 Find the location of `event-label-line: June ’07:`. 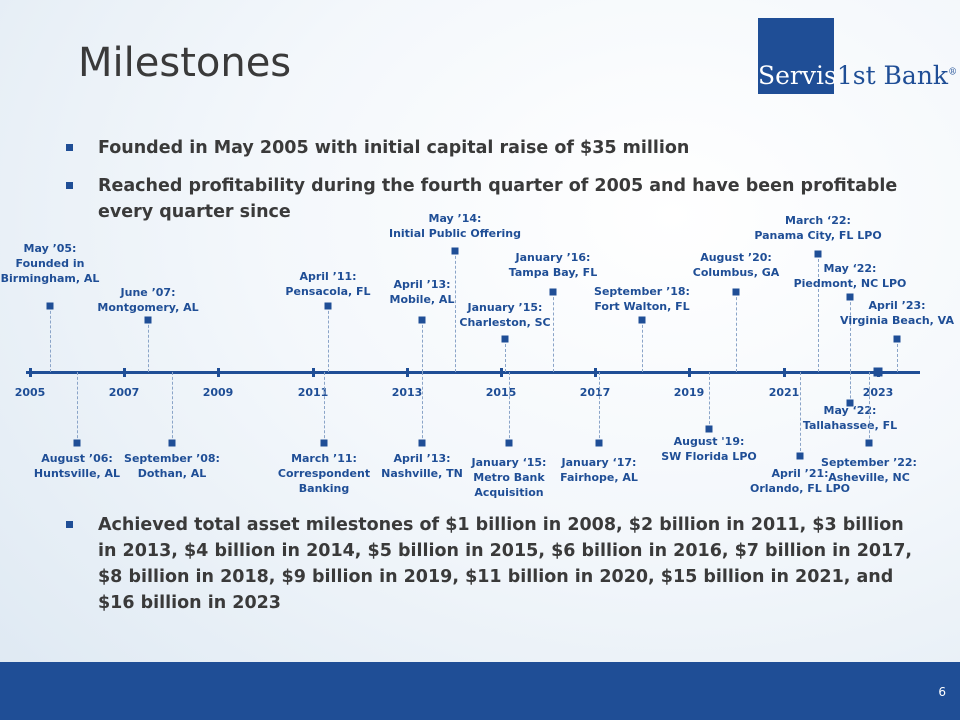

event-label-line: June ’07: is located at coordinates (148, 292).